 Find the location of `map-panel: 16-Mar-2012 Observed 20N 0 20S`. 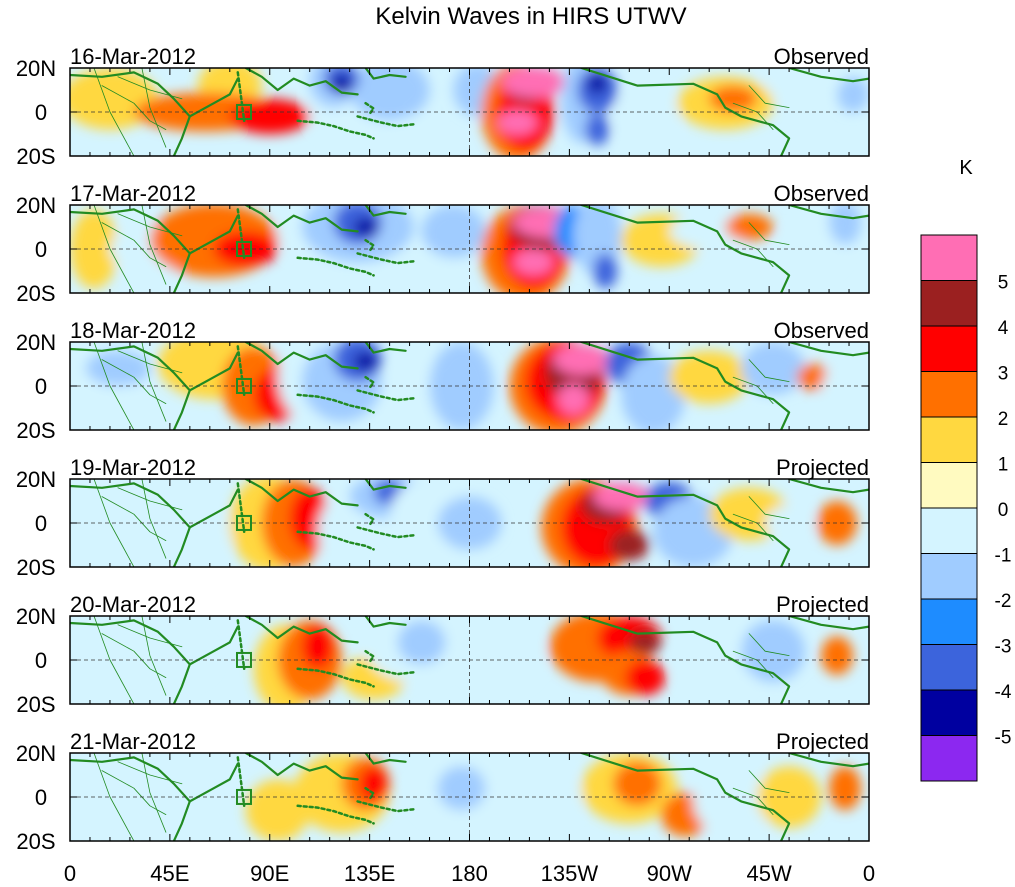

map-panel: 16-Mar-2012 Observed 20N 0 20S is located at coordinates (443, 106).